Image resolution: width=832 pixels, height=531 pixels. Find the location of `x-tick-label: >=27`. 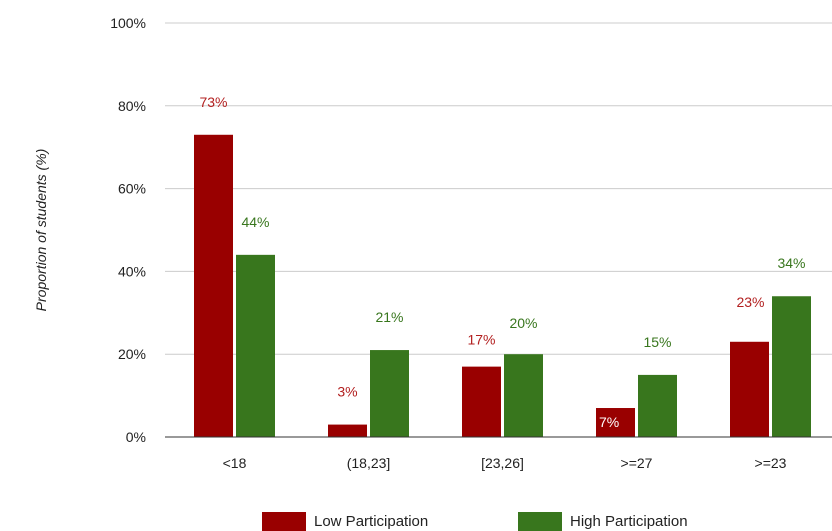

x-tick-label: >=27 is located at coordinates (637, 463).